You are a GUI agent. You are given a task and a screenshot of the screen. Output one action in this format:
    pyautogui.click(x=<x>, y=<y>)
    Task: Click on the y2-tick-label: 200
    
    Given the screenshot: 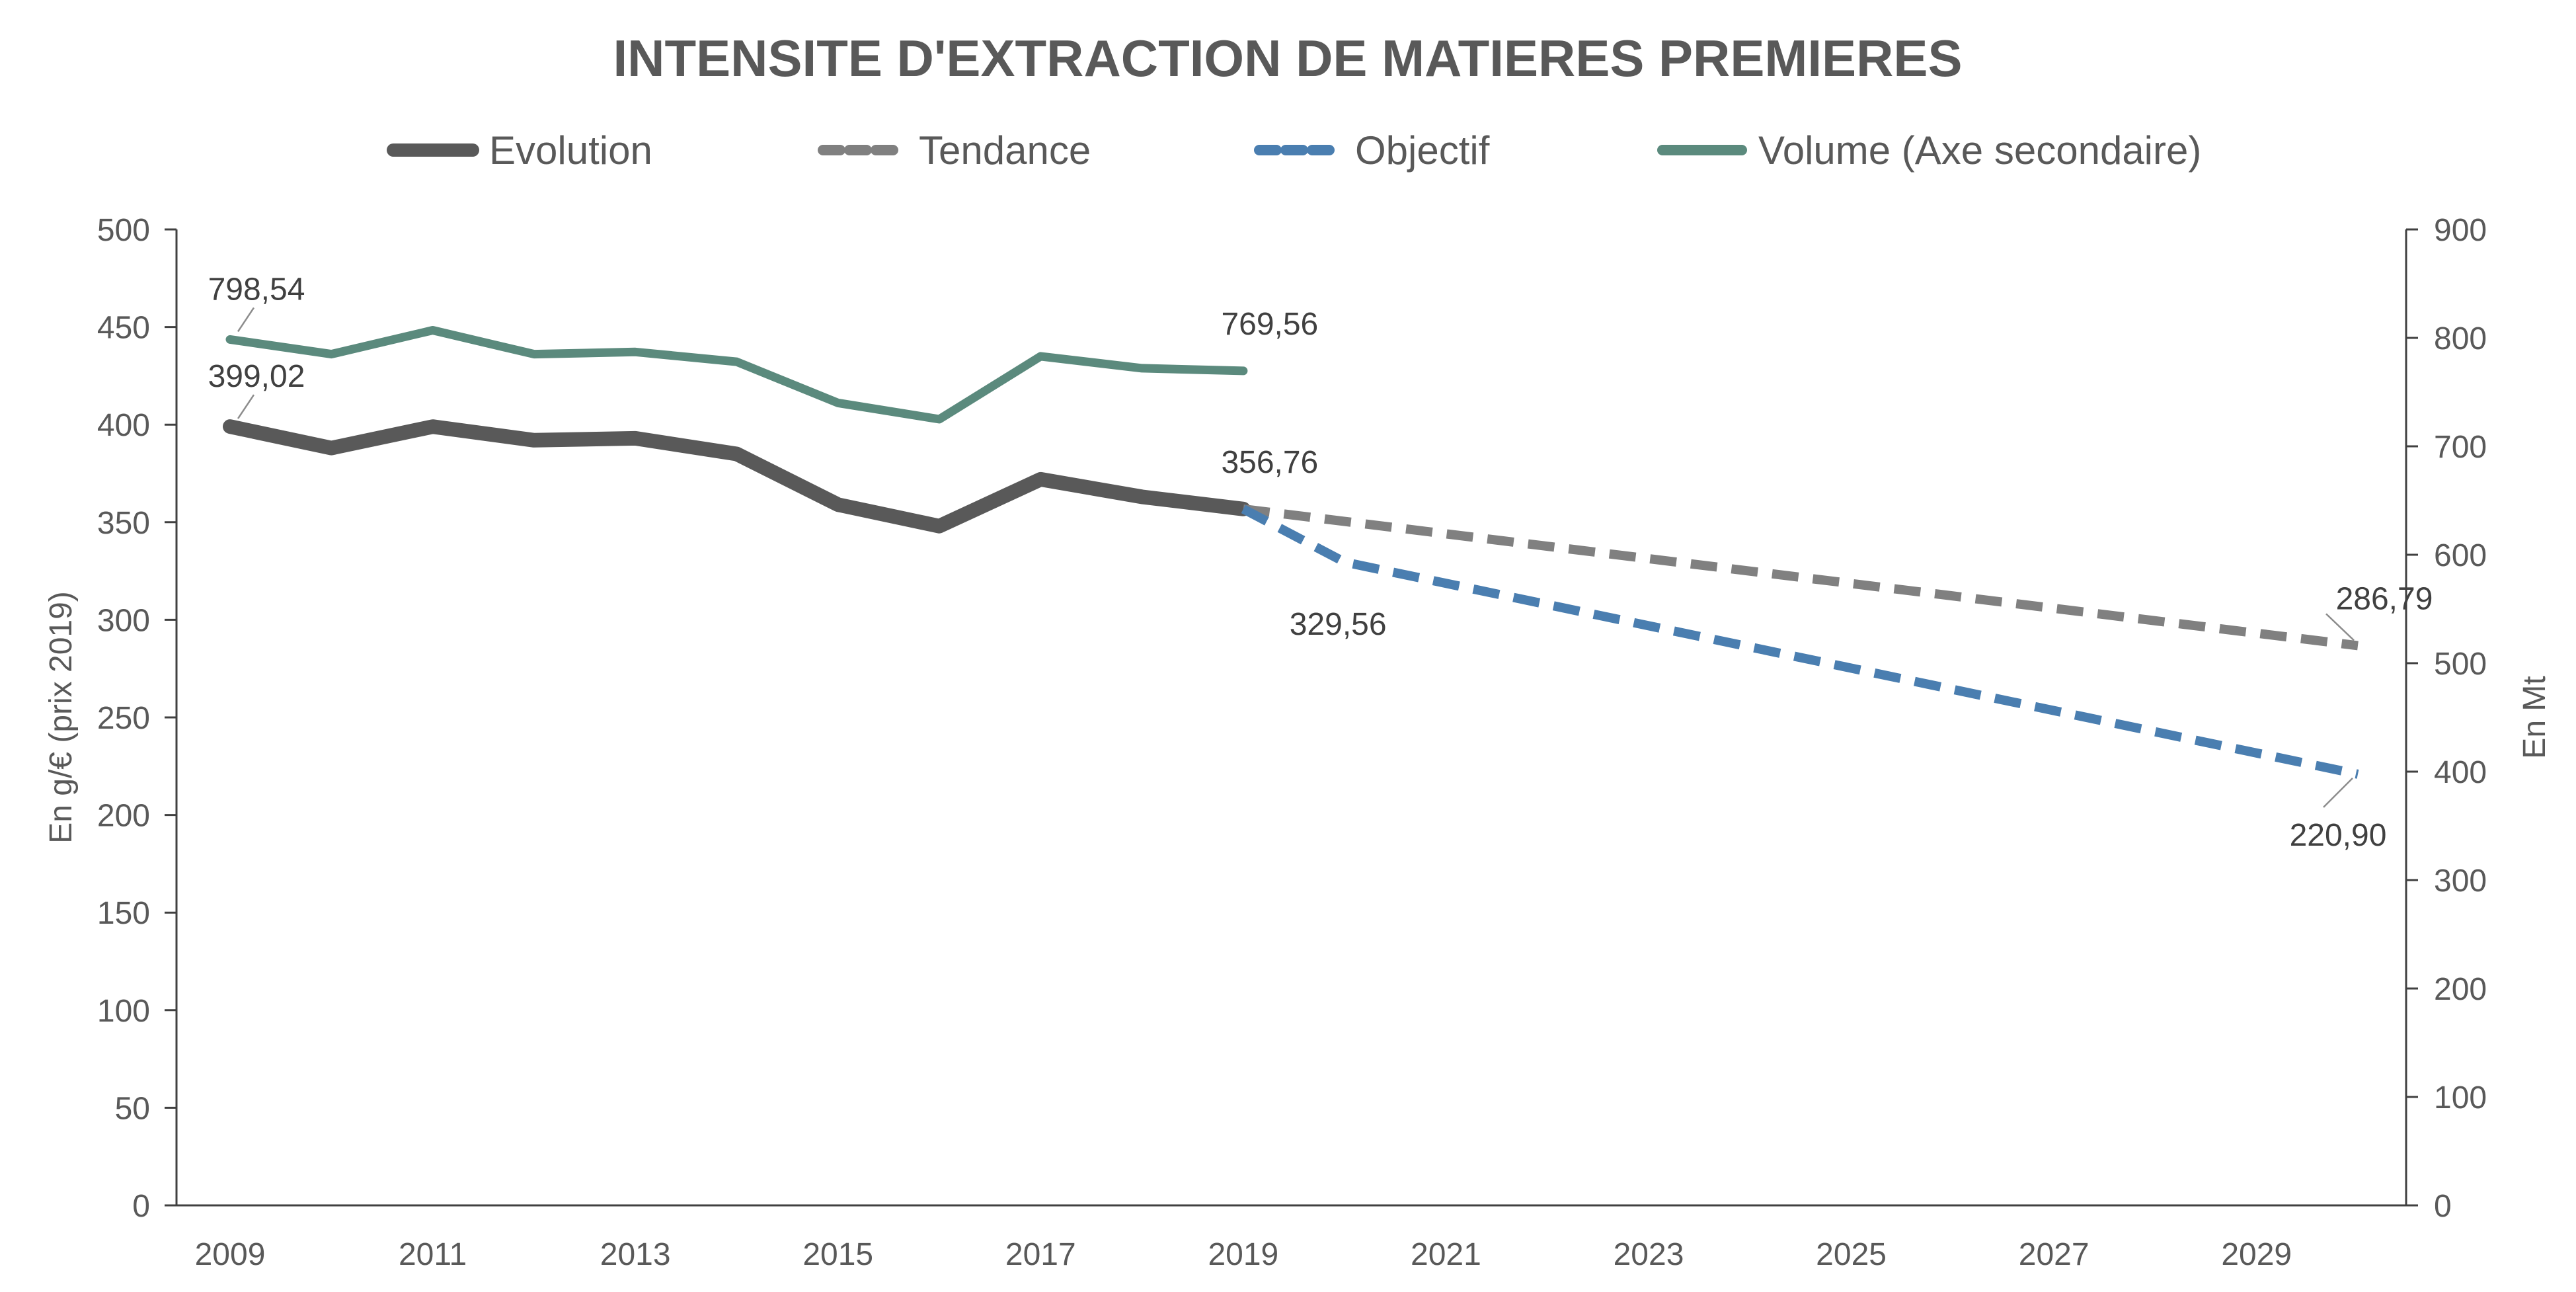 What is the action you would take?
    pyautogui.click(x=2460, y=989)
    